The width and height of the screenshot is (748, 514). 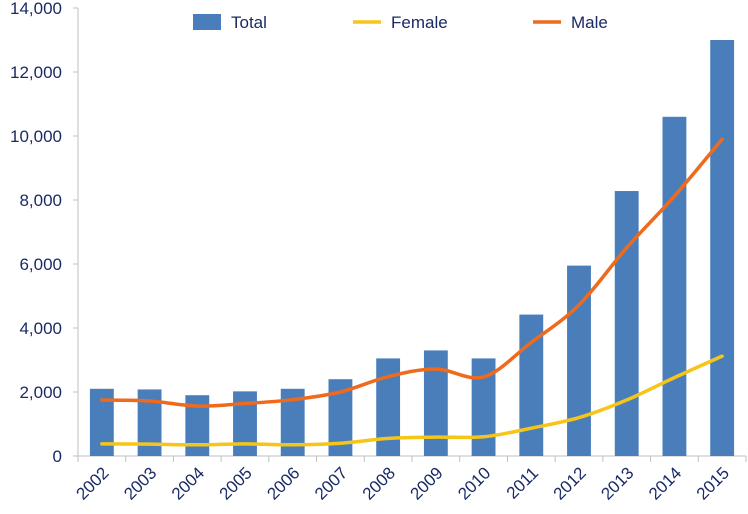 I want to click on legend: Total Female Male, so click(x=400, y=22).